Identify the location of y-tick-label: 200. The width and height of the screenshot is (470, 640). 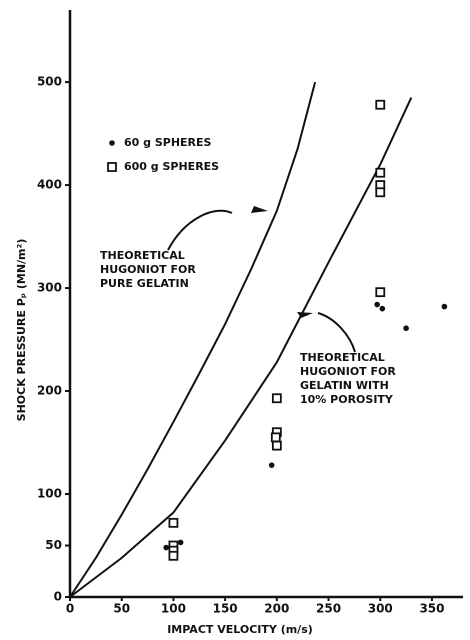
(49, 391).